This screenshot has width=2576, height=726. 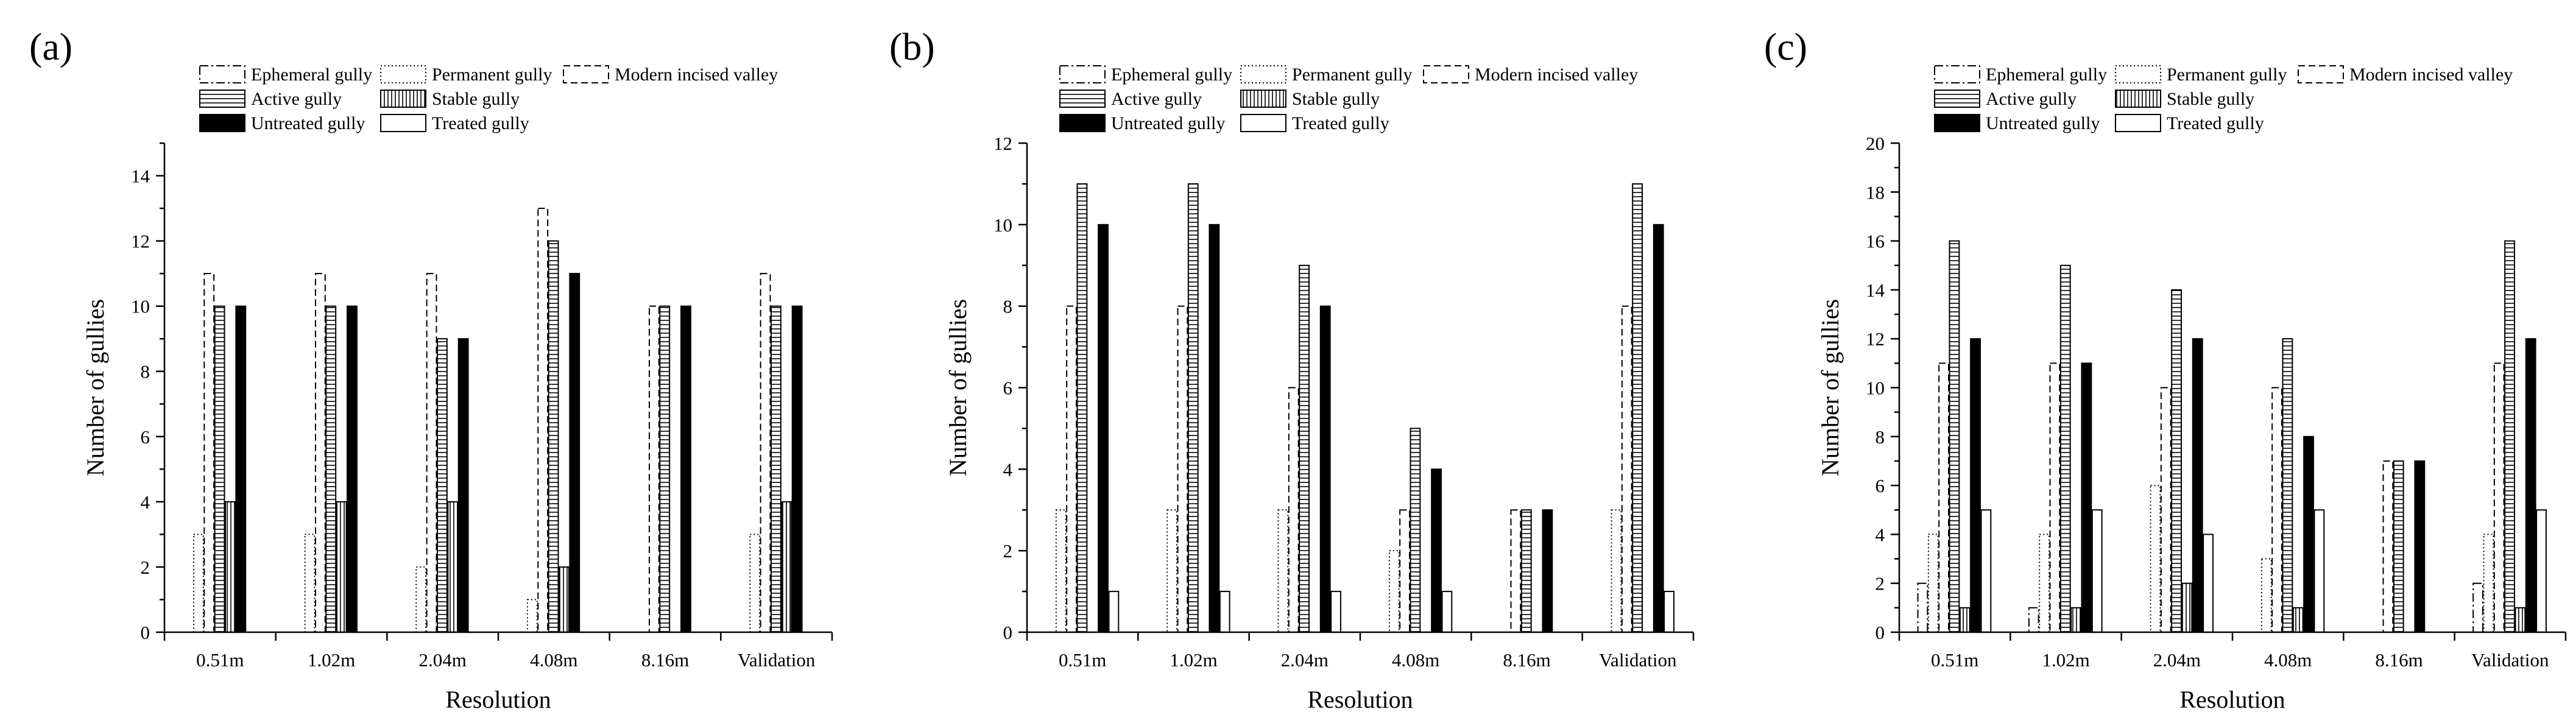 What do you see at coordinates (1957, 99) in the screenshot?
I see `legend-swatch-active` at bounding box center [1957, 99].